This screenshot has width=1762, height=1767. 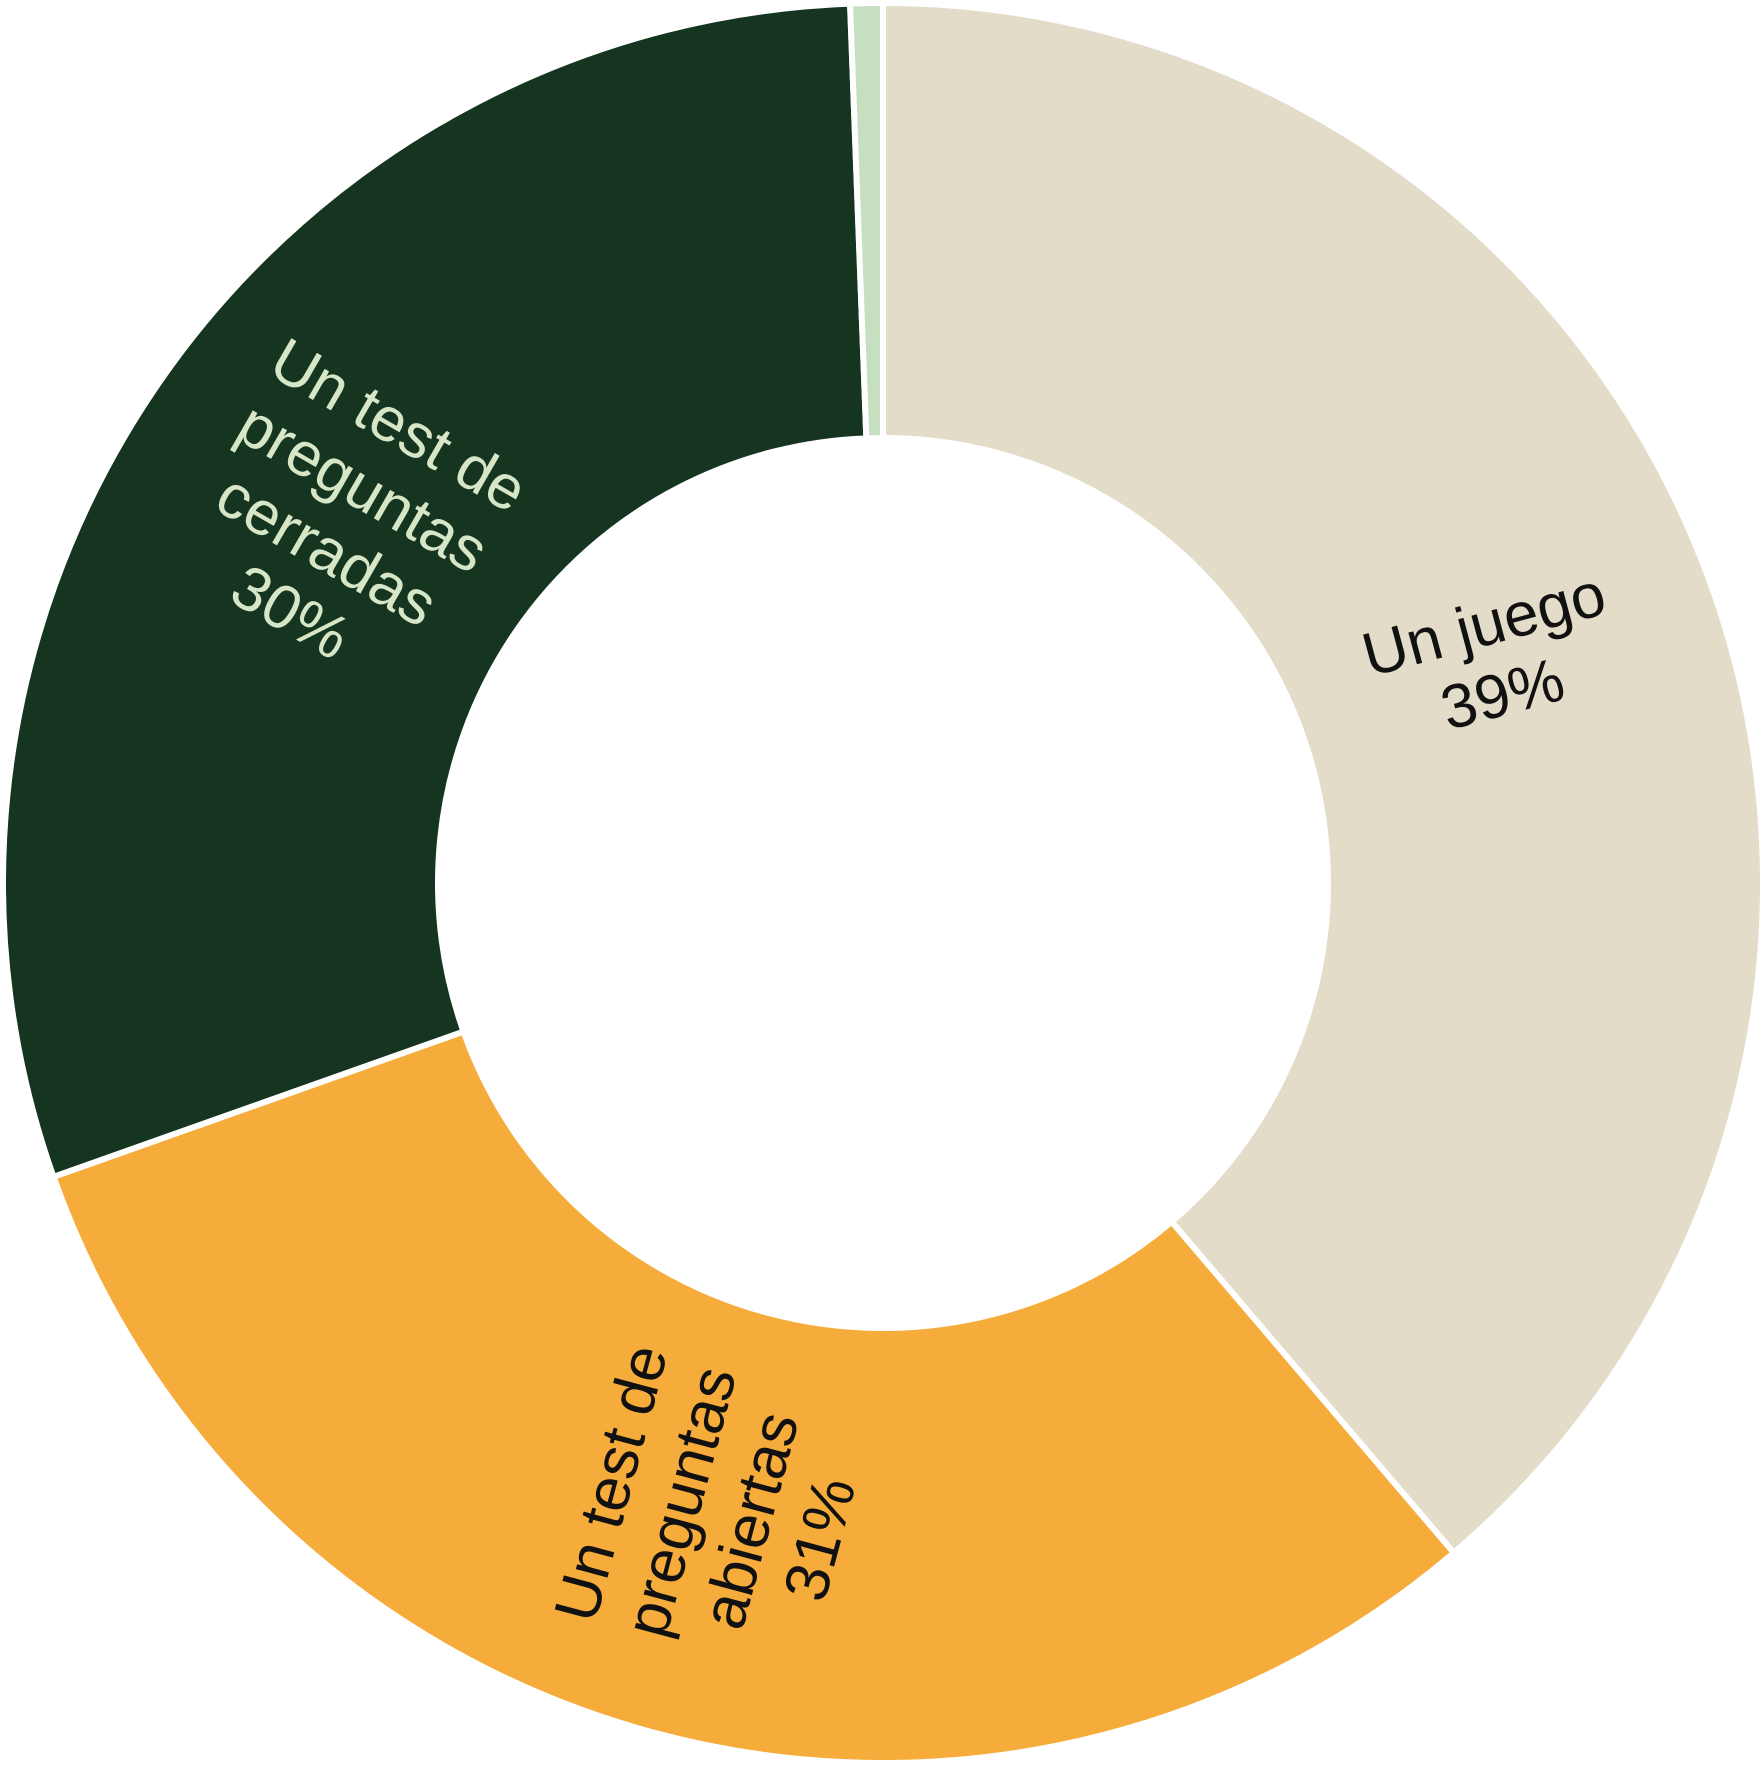 I want to click on slice-label-1: Un test depreguntasabiertas31%, so click(x=716, y=1511).